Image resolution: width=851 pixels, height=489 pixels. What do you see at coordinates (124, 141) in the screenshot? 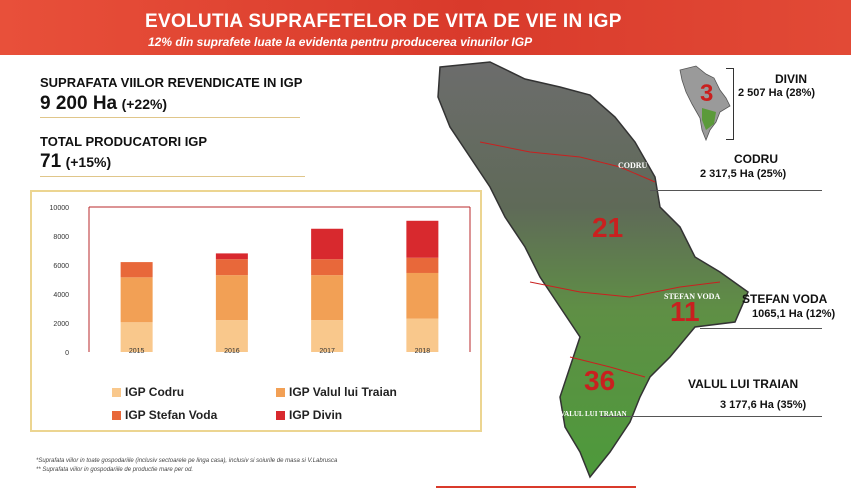
I see `producers-kpi-label: TOTAL PRODUCATORI IGP` at bounding box center [124, 141].